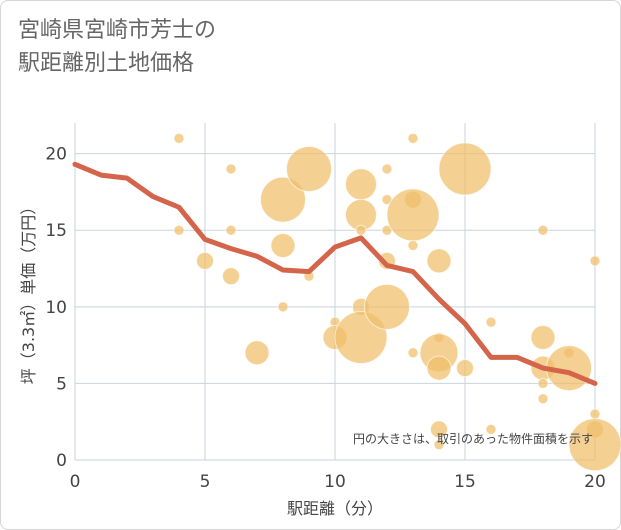  I want to click on bubble-size-note: 円の大きさは、取引のあった物件面積を示す, so click(473, 438).